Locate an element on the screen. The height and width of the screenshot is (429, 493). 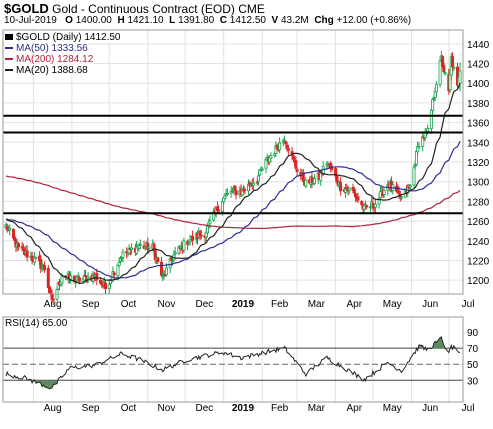
price-x-tick-label: Feb is located at coordinates (280, 304).